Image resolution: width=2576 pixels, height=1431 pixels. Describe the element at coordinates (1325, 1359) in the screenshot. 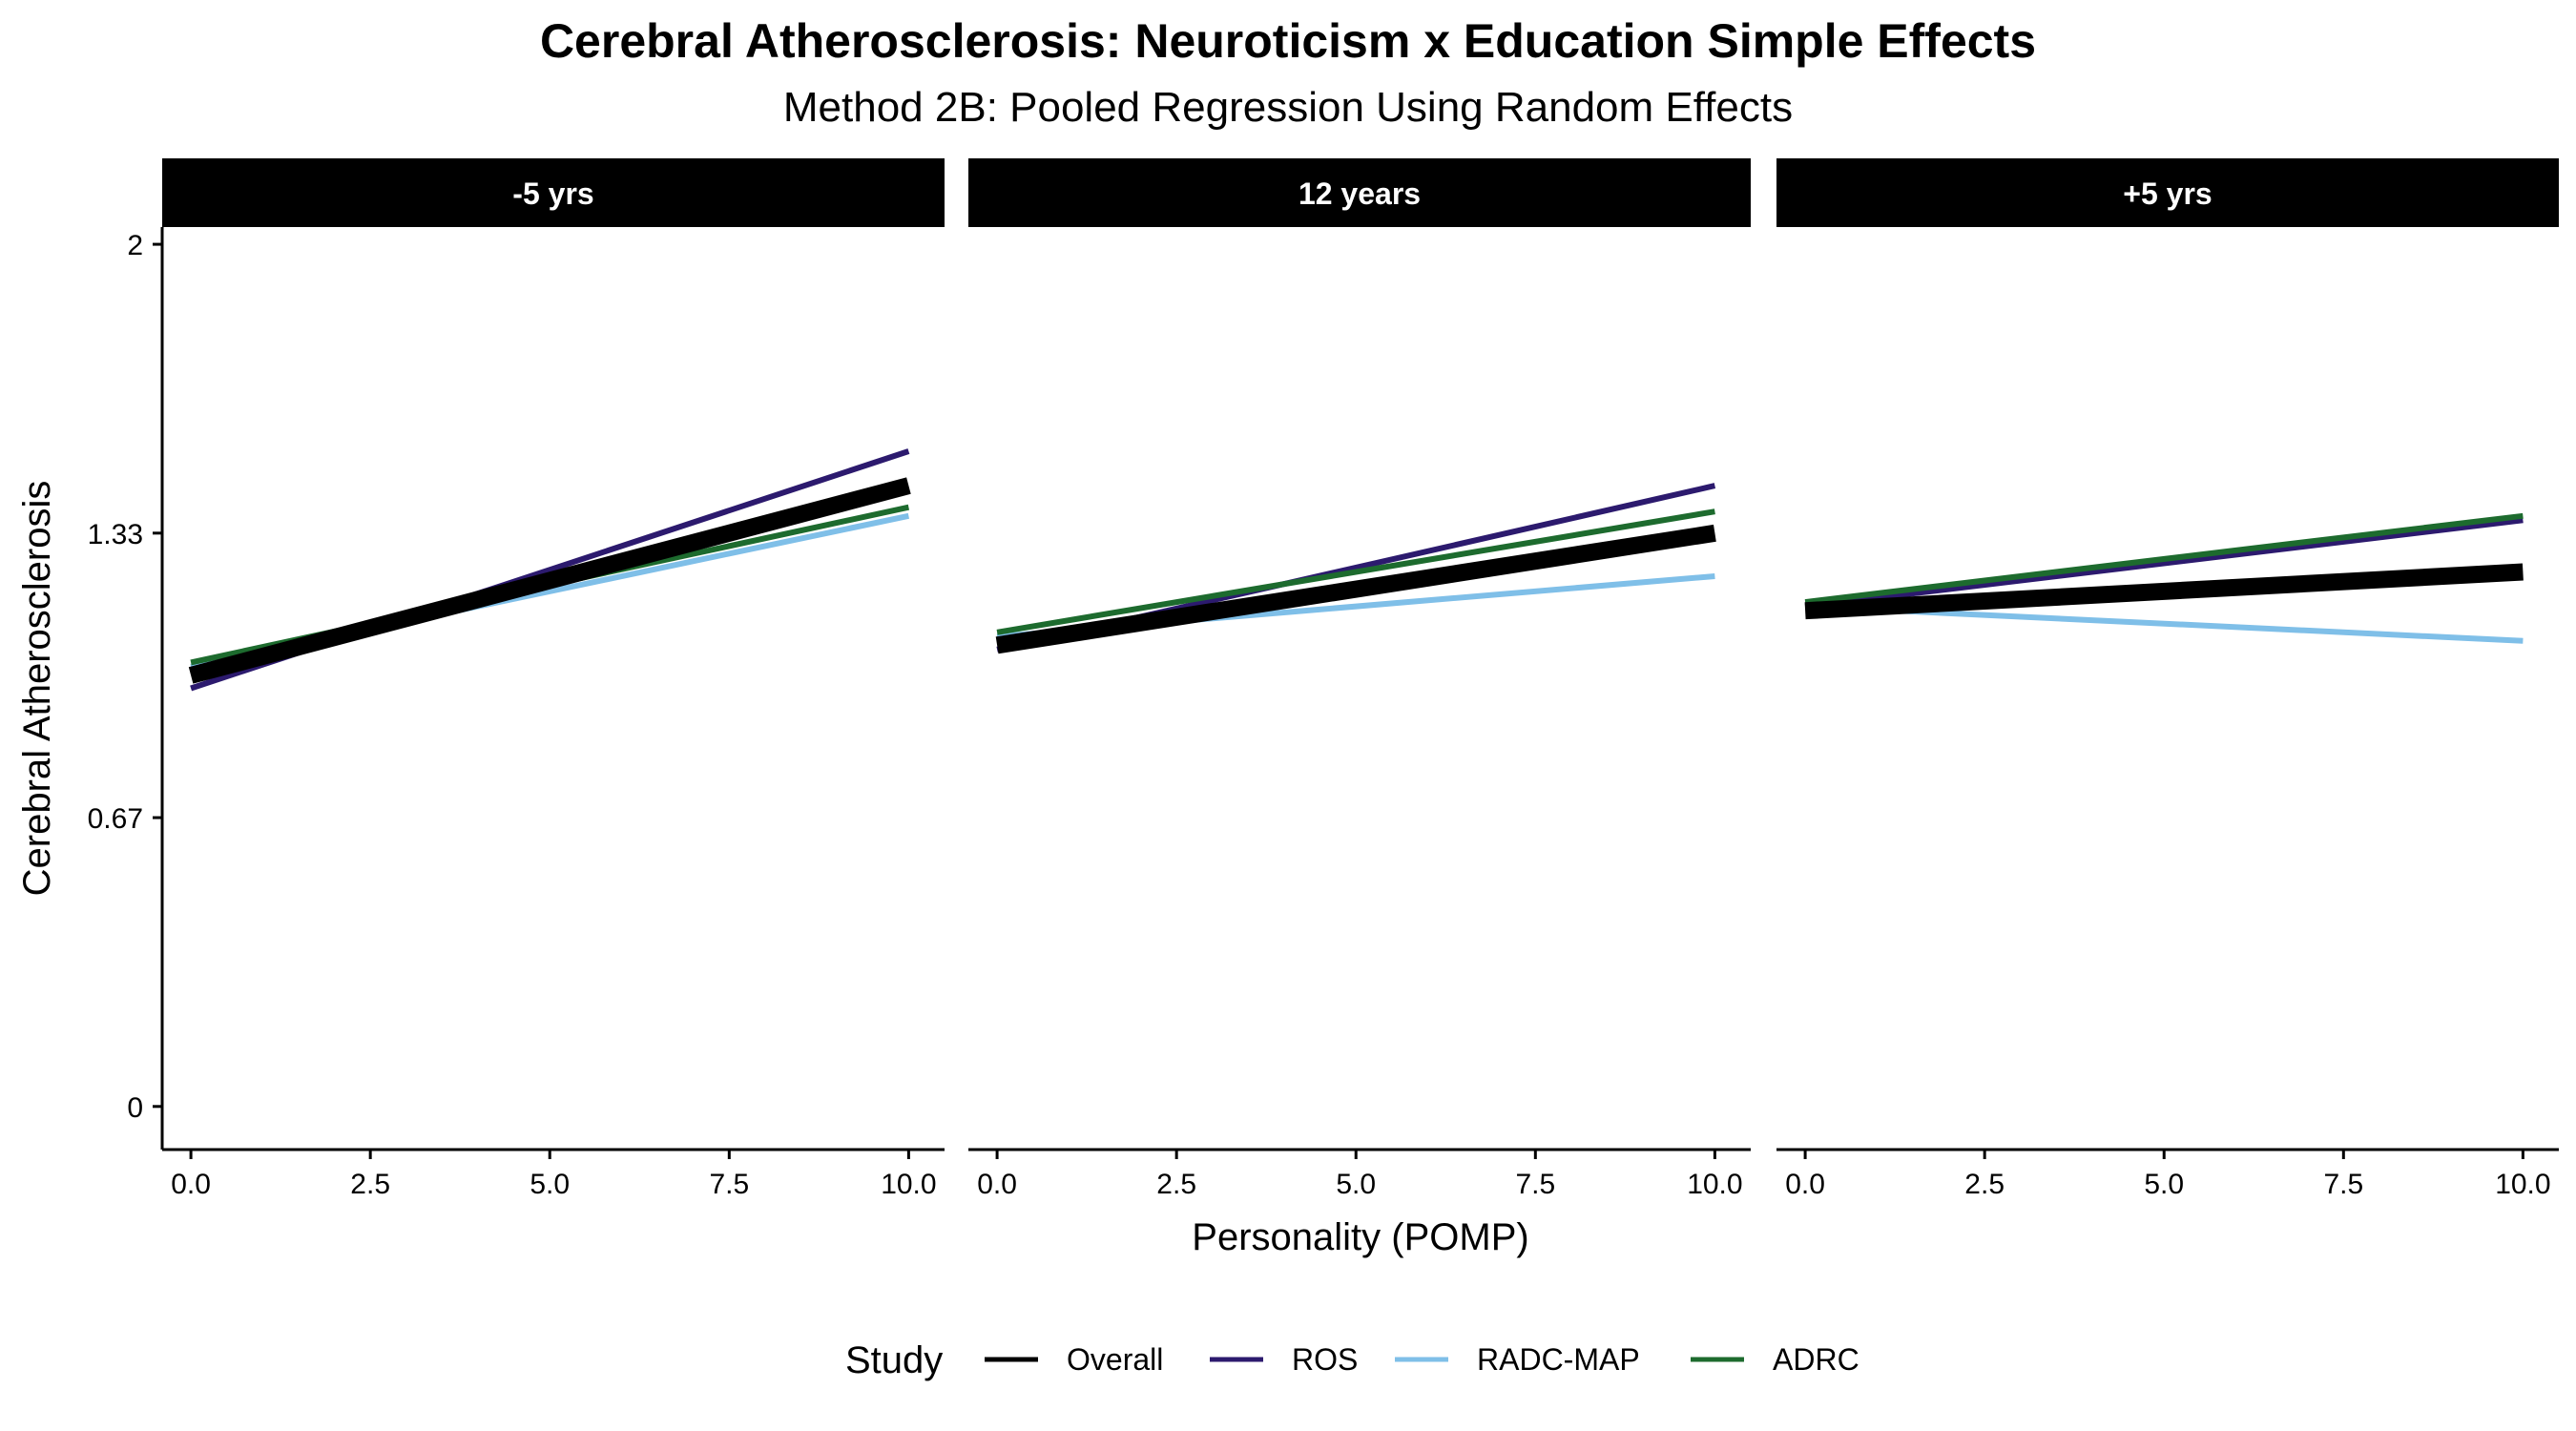

I see `legend-label-ros: ROS` at that location.